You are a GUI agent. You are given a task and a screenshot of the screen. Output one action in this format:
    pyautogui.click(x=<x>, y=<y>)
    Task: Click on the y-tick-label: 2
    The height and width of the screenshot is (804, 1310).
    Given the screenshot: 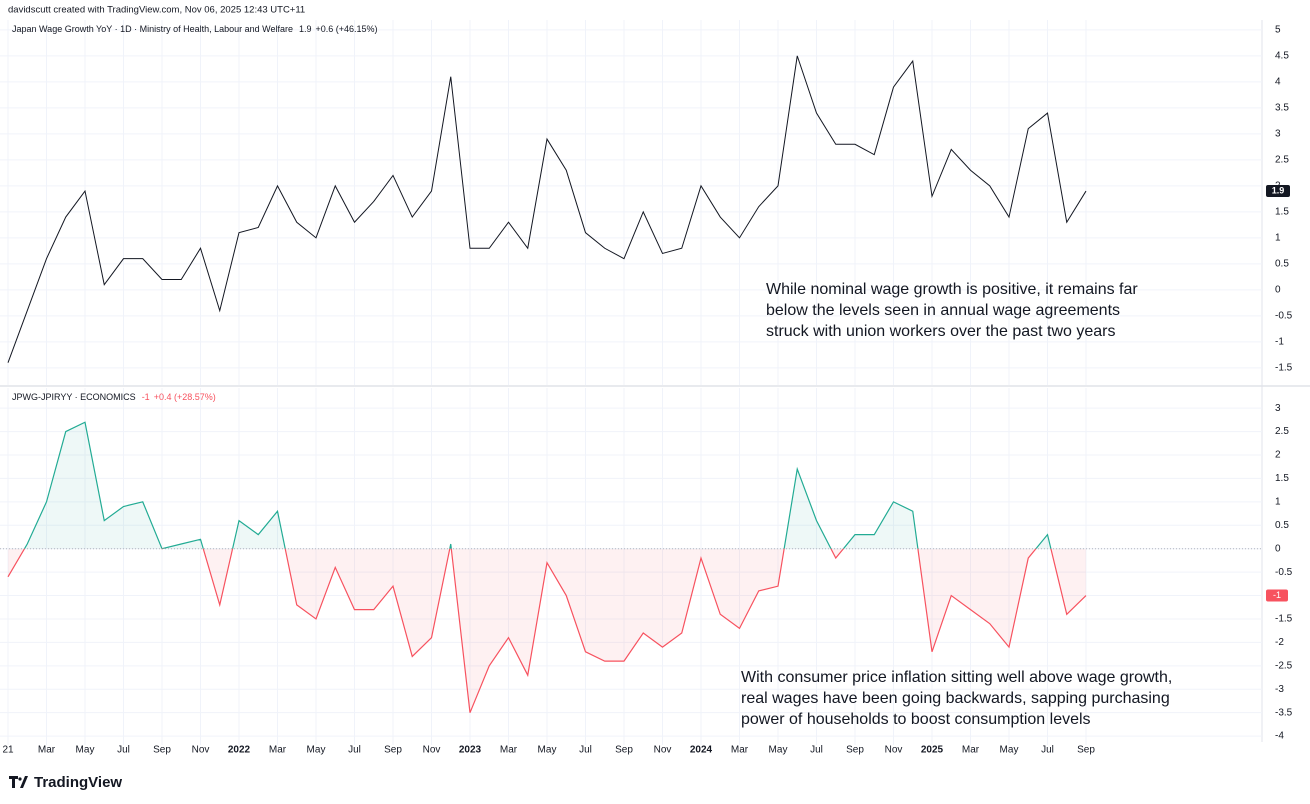 What is the action you would take?
    pyautogui.click(x=1278, y=455)
    